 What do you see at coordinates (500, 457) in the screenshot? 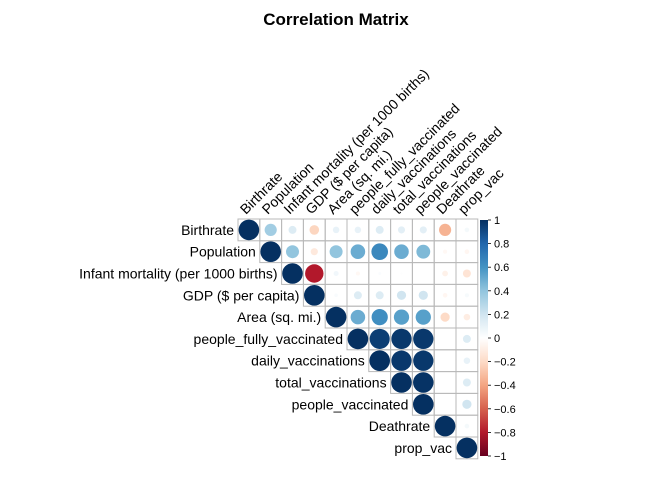
I see `color-bar-tick-label: −1` at bounding box center [500, 457].